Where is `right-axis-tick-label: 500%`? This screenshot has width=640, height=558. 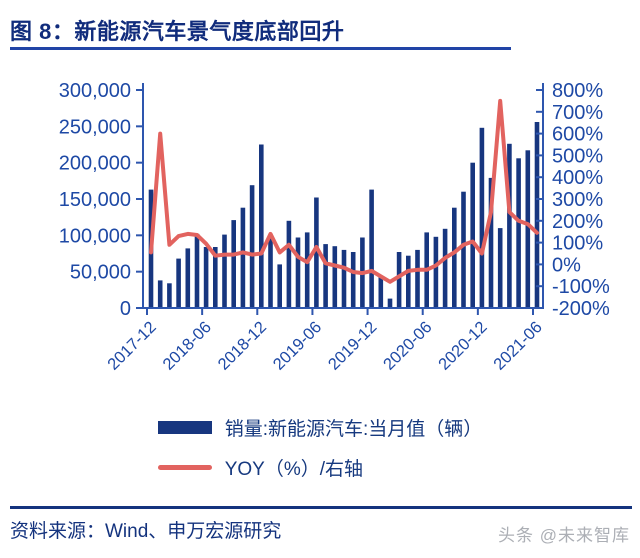 right-axis-tick-label: 500% is located at coordinates (577, 156).